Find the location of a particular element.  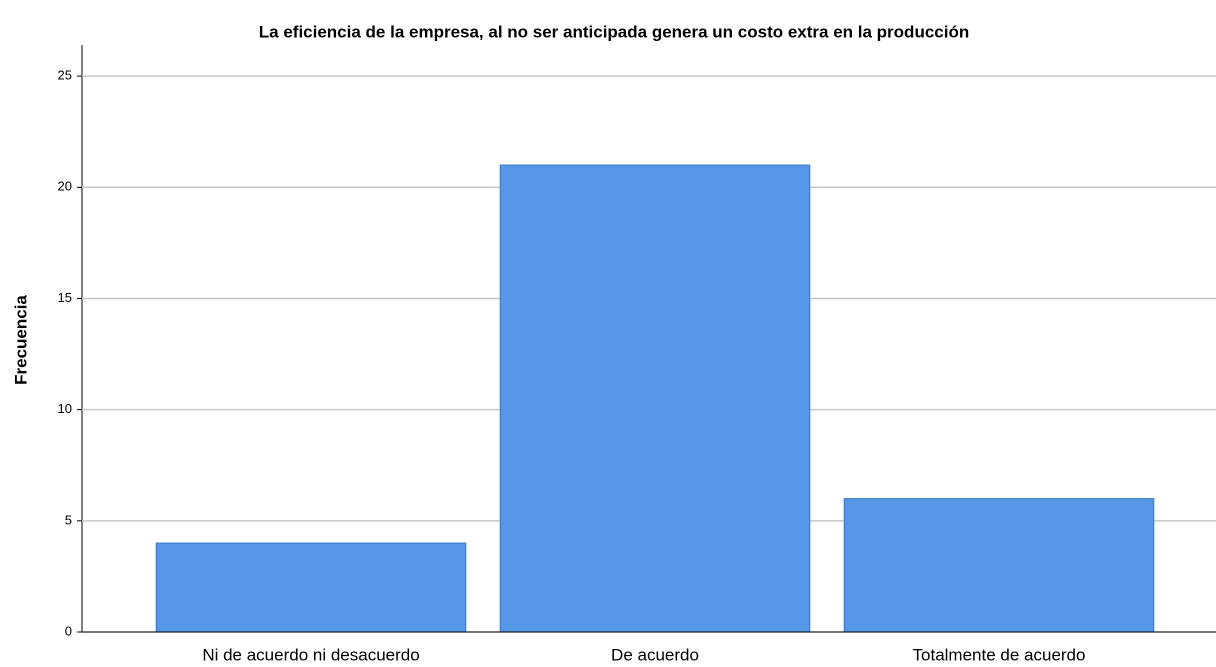

y-axis-label: Frecuencia is located at coordinates (20, 340).